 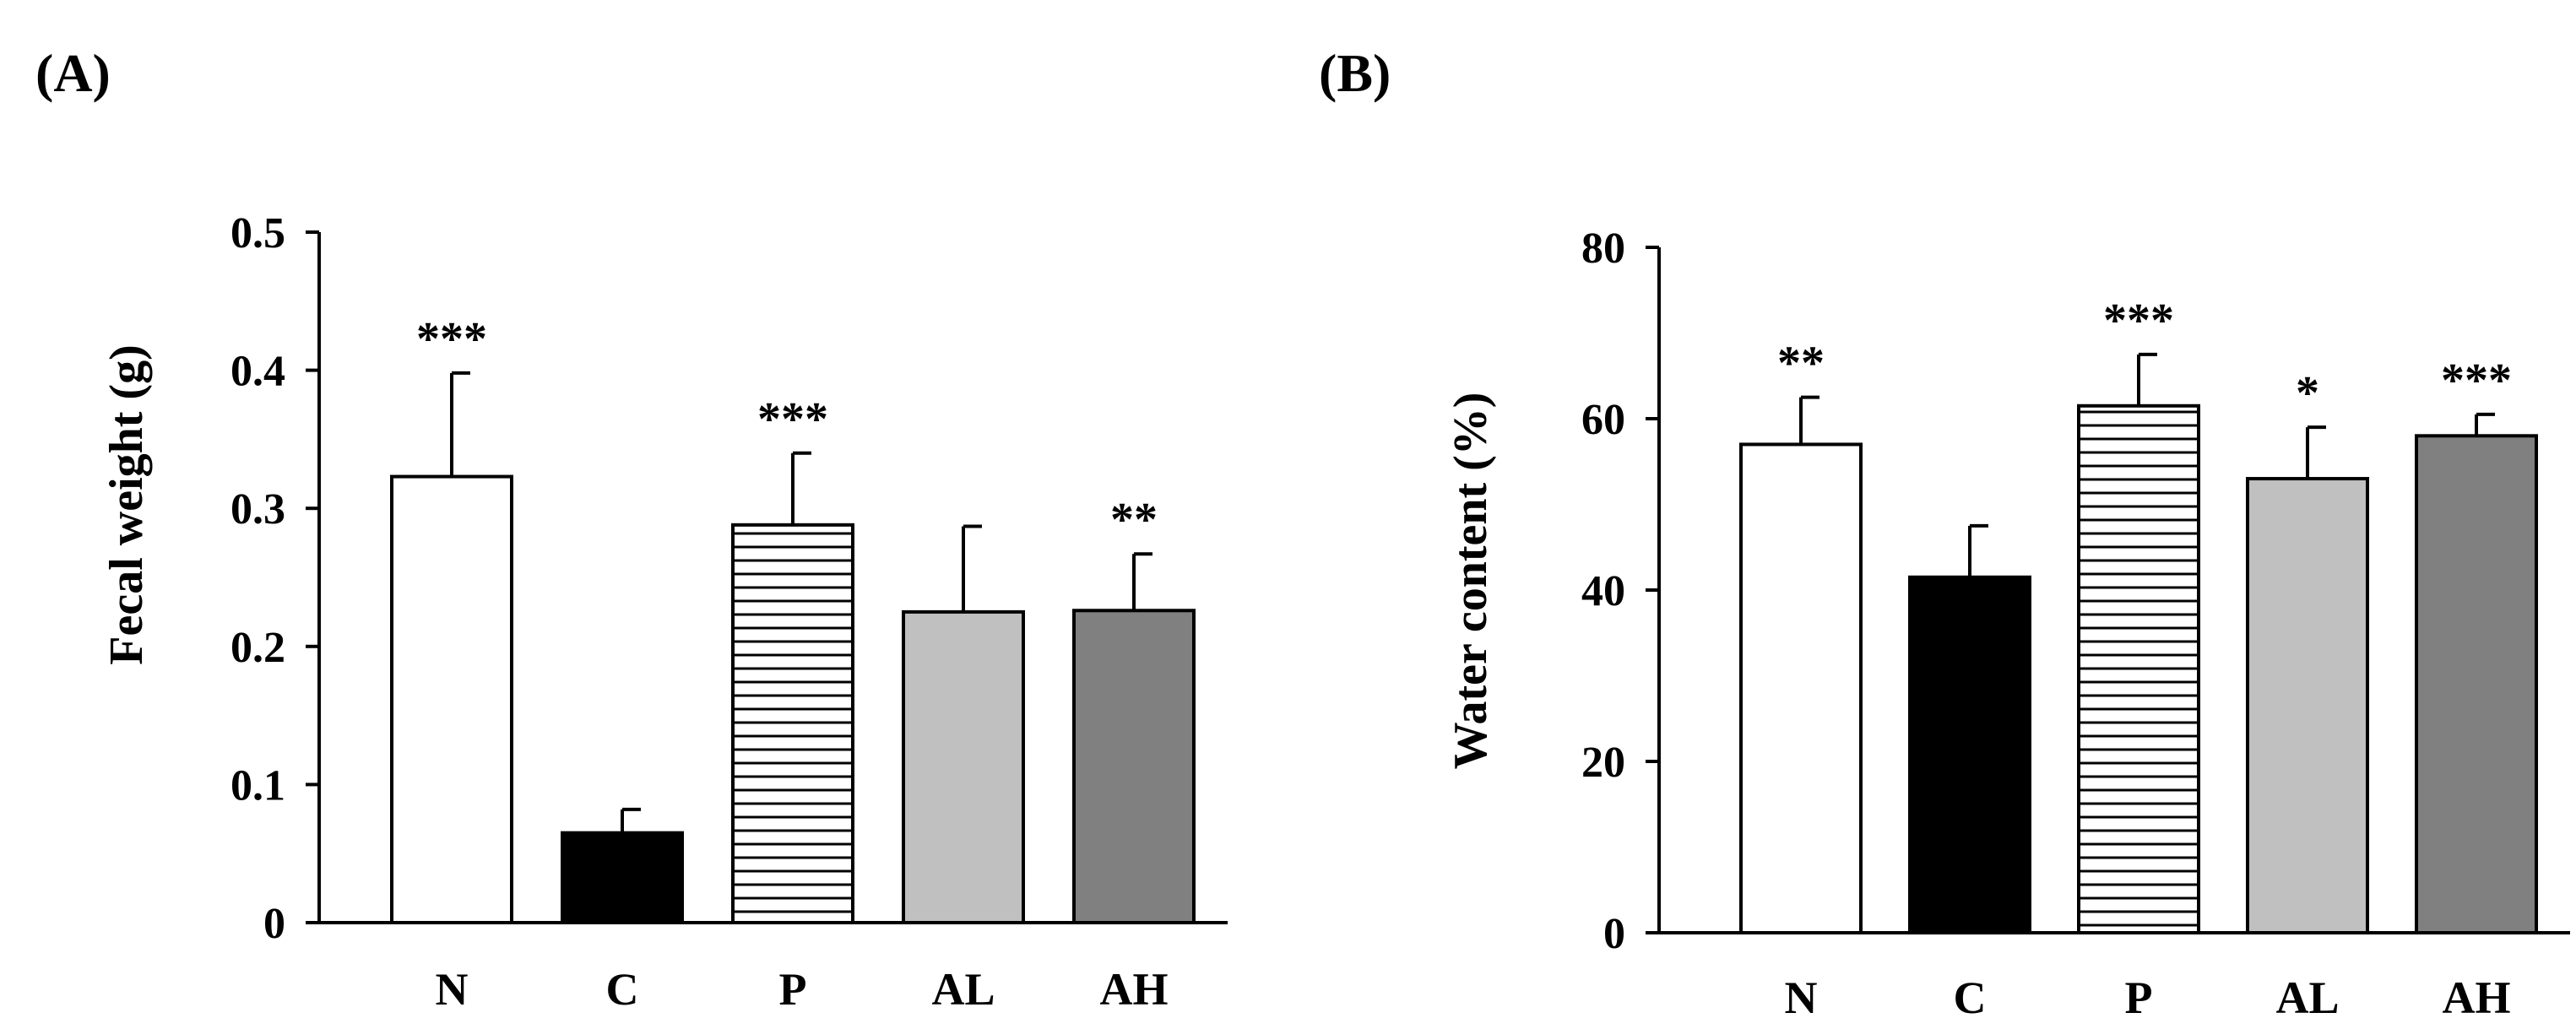 What do you see at coordinates (1355, 73) in the screenshot?
I see `panel-label: (B)` at bounding box center [1355, 73].